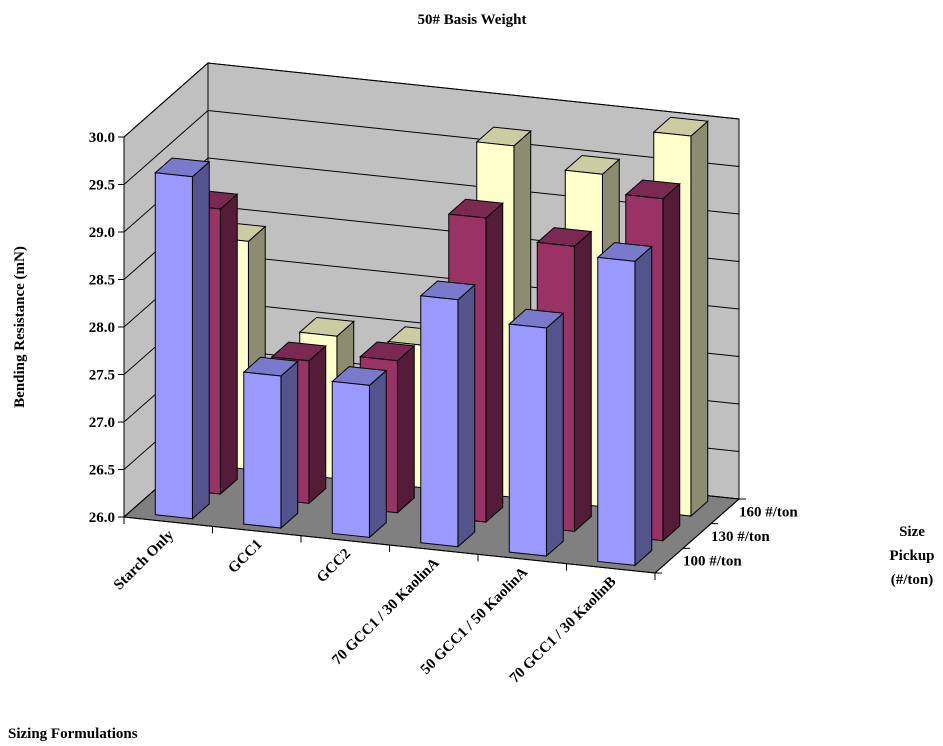 The height and width of the screenshot is (746, 943). I want to click on y-tick-label: 26.5, so click(102, 471).